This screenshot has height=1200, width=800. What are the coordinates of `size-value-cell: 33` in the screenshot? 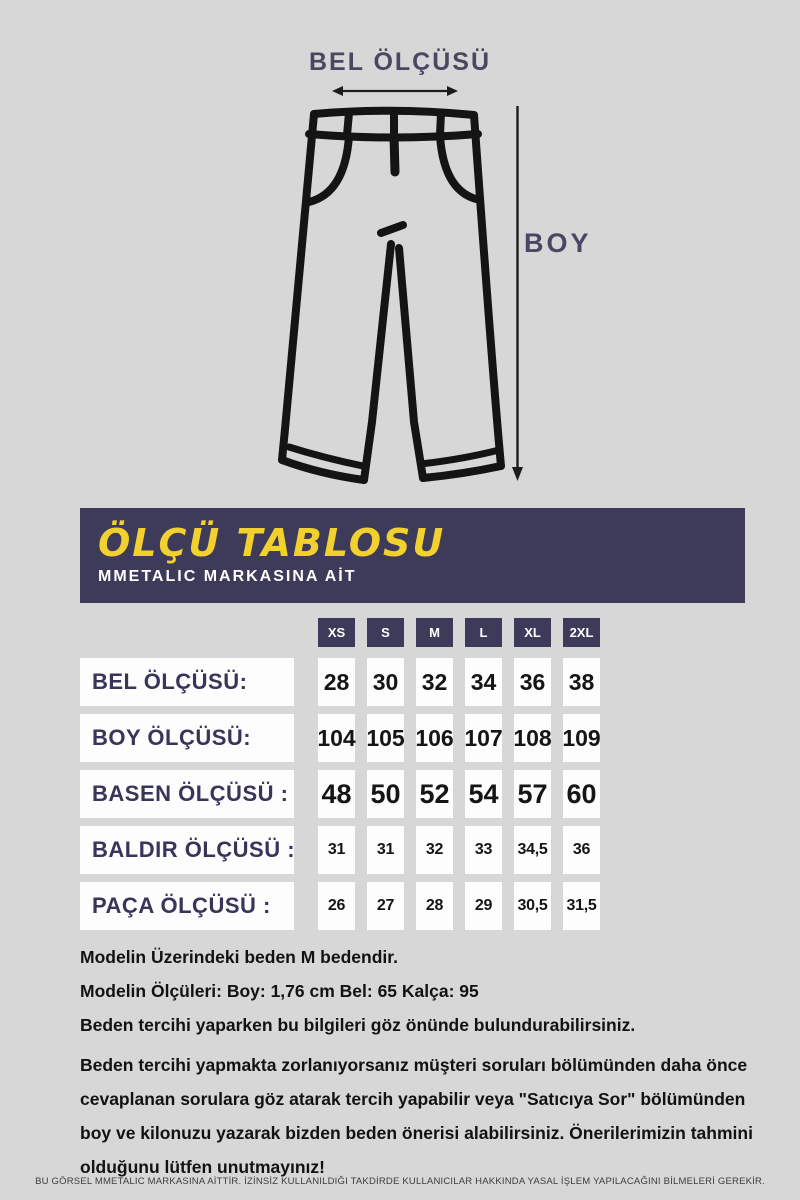 It's located at (483, 850).